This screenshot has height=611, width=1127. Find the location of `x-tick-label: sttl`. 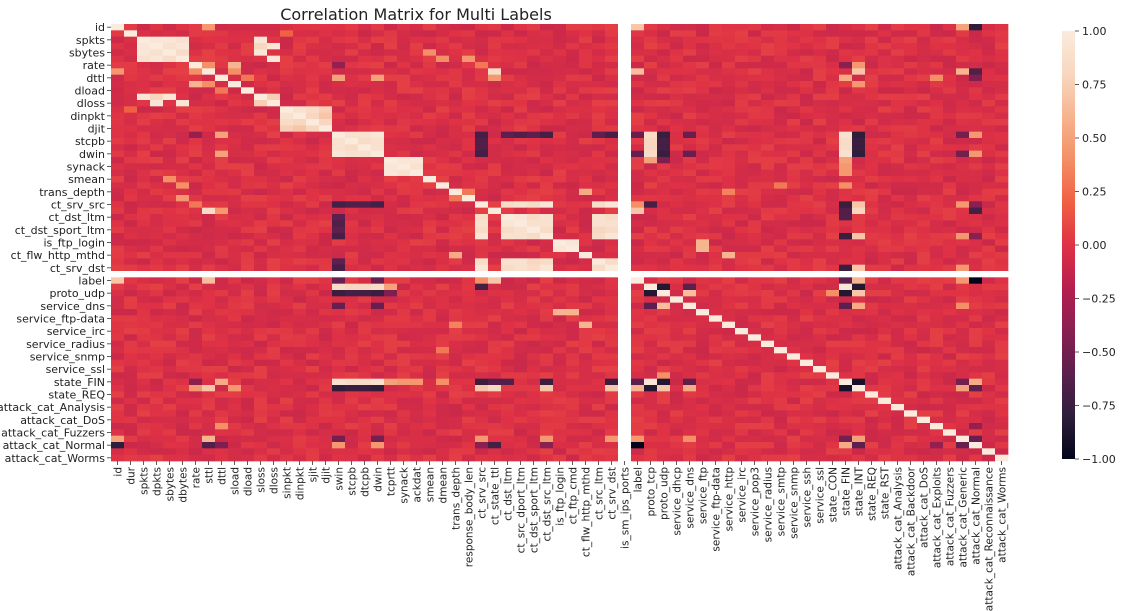

x-tick-label: sttl is located at coordinates (210, 475).